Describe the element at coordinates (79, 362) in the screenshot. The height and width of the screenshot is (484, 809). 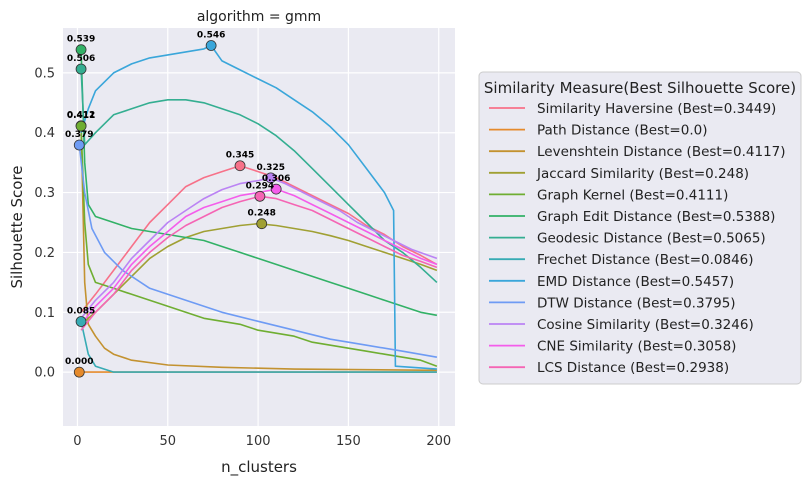
I see `best-value-label: 0.000` at that location.